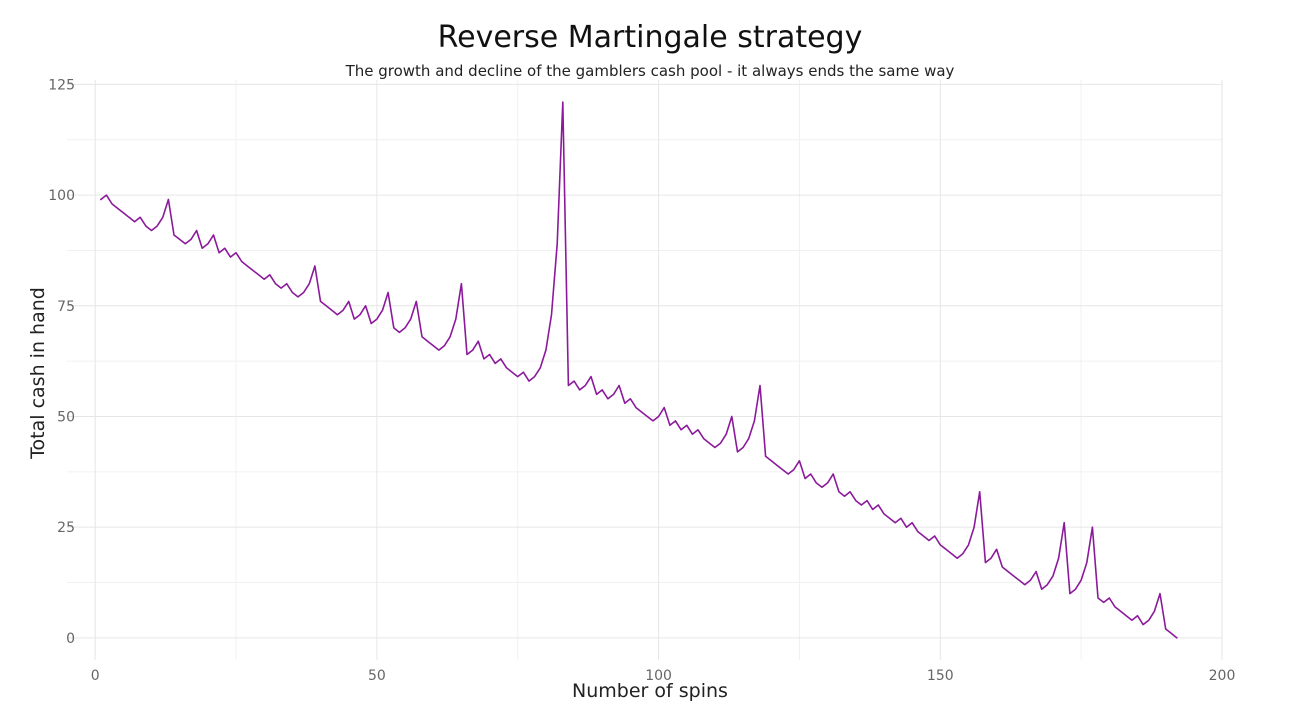 This screenshot has height=724, width=1310. What do you see at coordinates (95, 676) in the screenshot?
I see `x-tick-label: 0` at bounding box center [95, 676].